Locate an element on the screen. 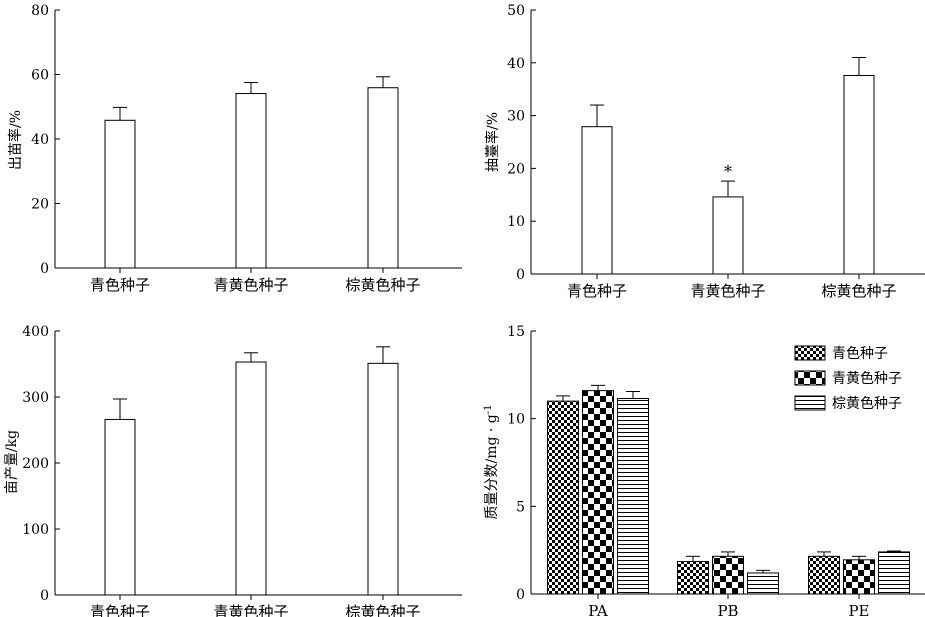 The height and width of the screenshot is (617, 925). ylabel-mass-fraction-main: 质量分数/mg · g is located at coordinates (492, 466).